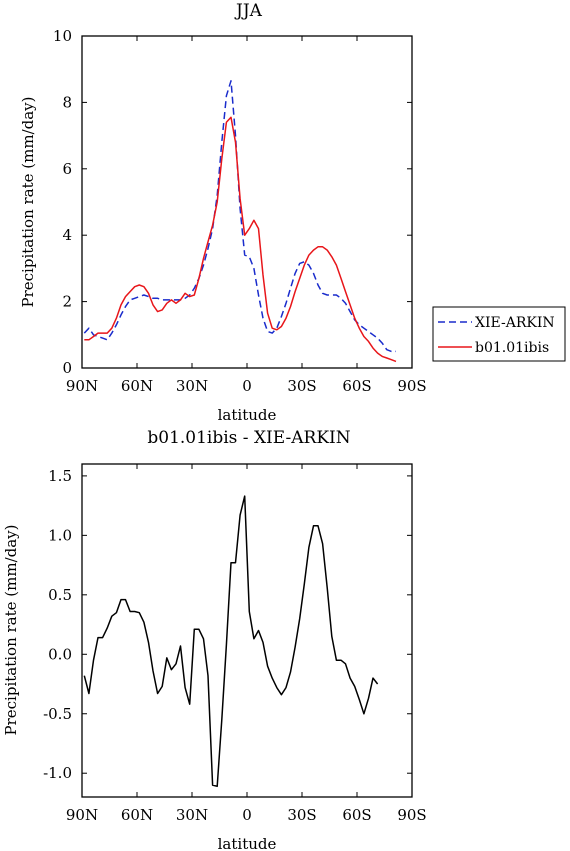 This screenshot has height=851, width=570. Describe the element at coordinates (247, 843) in the screenshot. I see `bottom-x-axis-label: latitude` at that location.